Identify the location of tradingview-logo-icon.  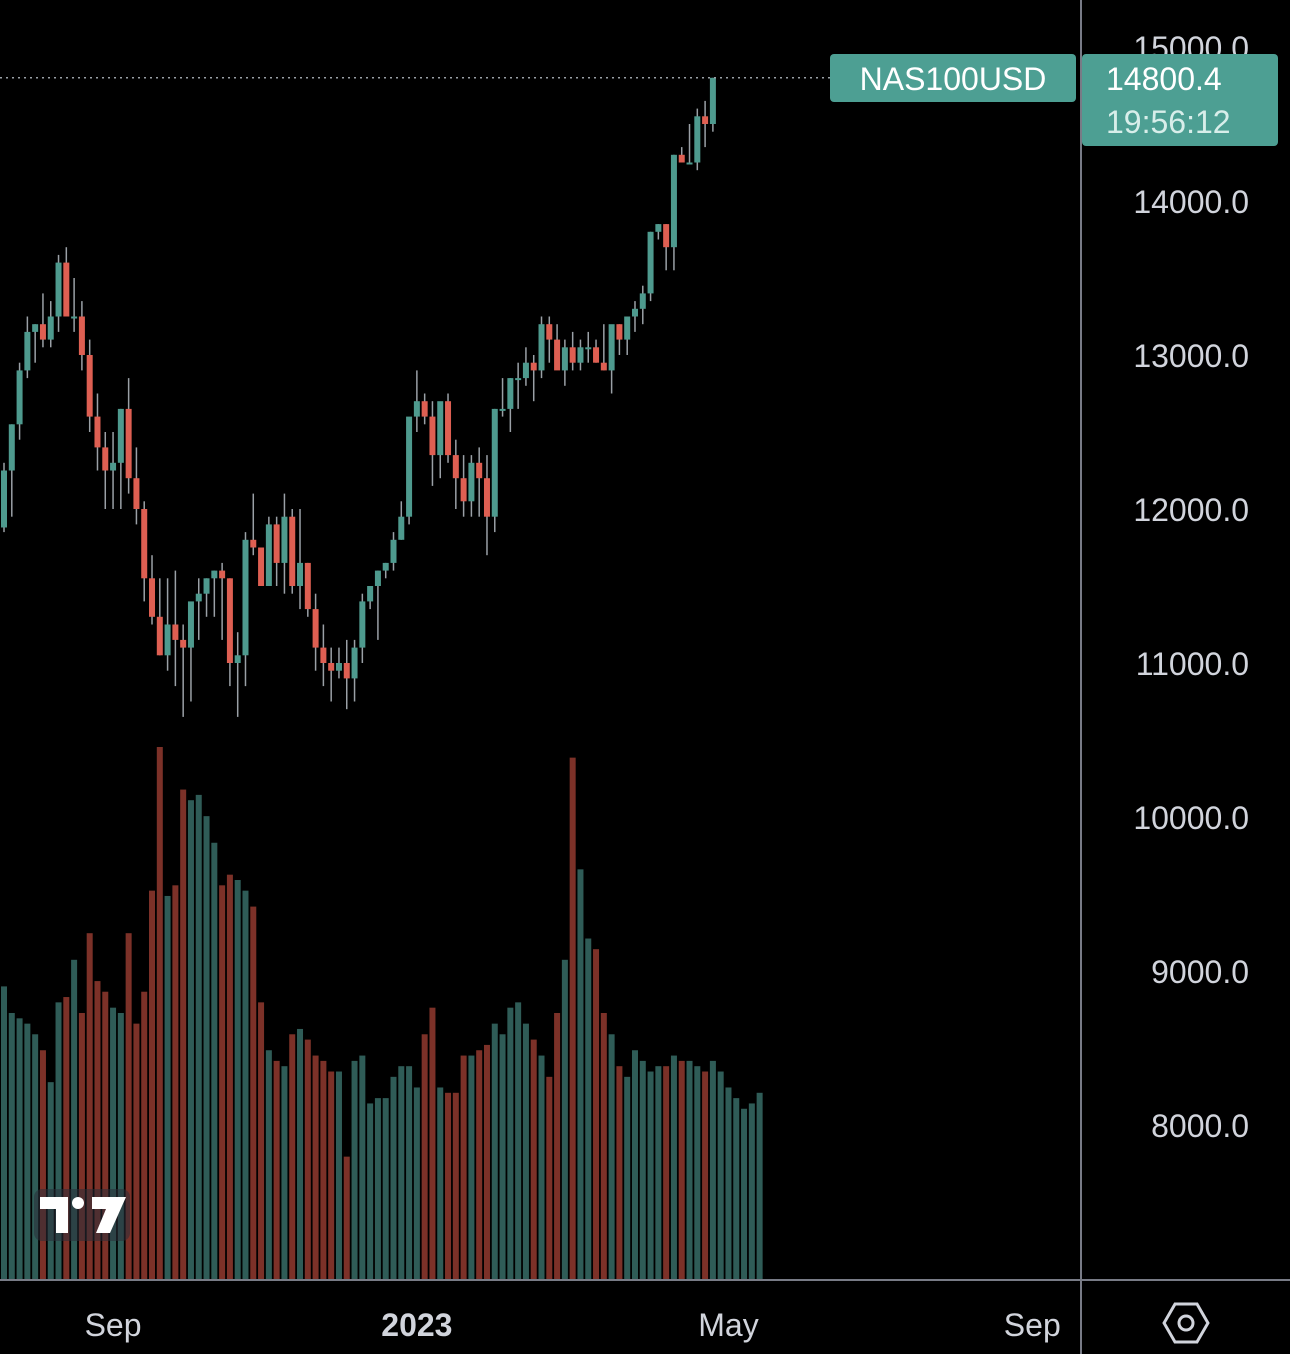
(82, 1215).